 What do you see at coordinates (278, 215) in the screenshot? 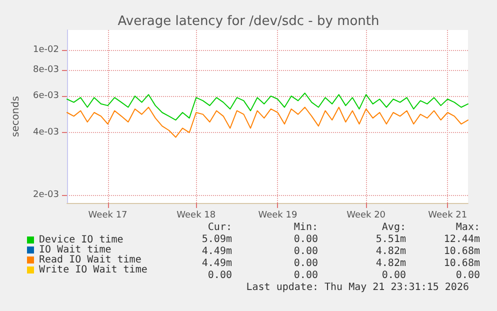
I see `x-tick-label: Week 19` at bounding box center [278, 215].